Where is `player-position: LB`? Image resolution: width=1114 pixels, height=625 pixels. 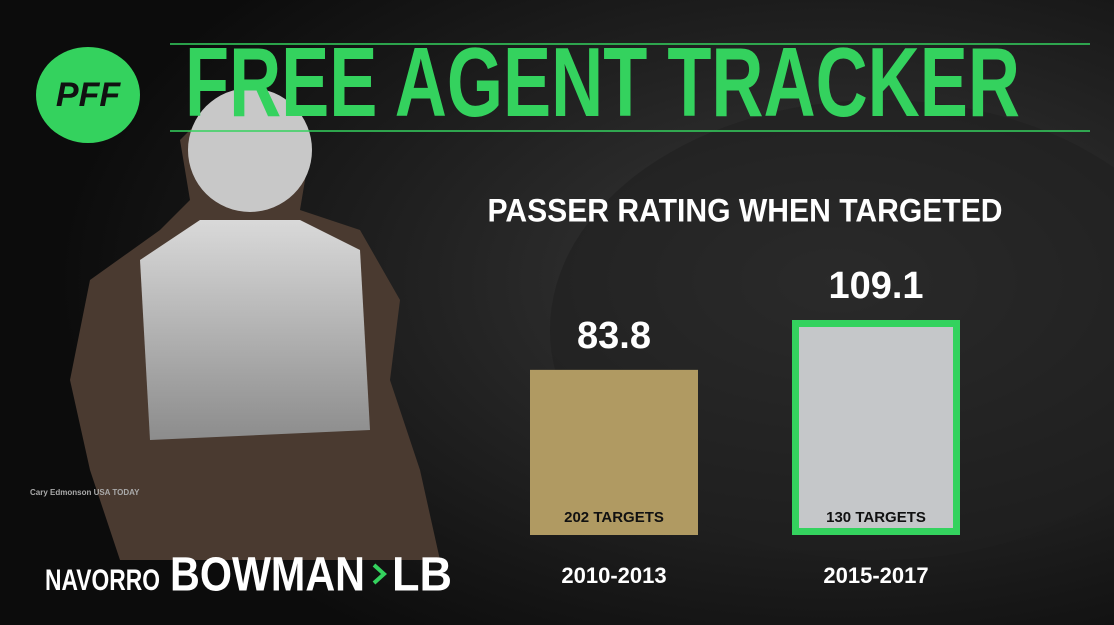 player-position: LB is located at coordinates (422, 575).